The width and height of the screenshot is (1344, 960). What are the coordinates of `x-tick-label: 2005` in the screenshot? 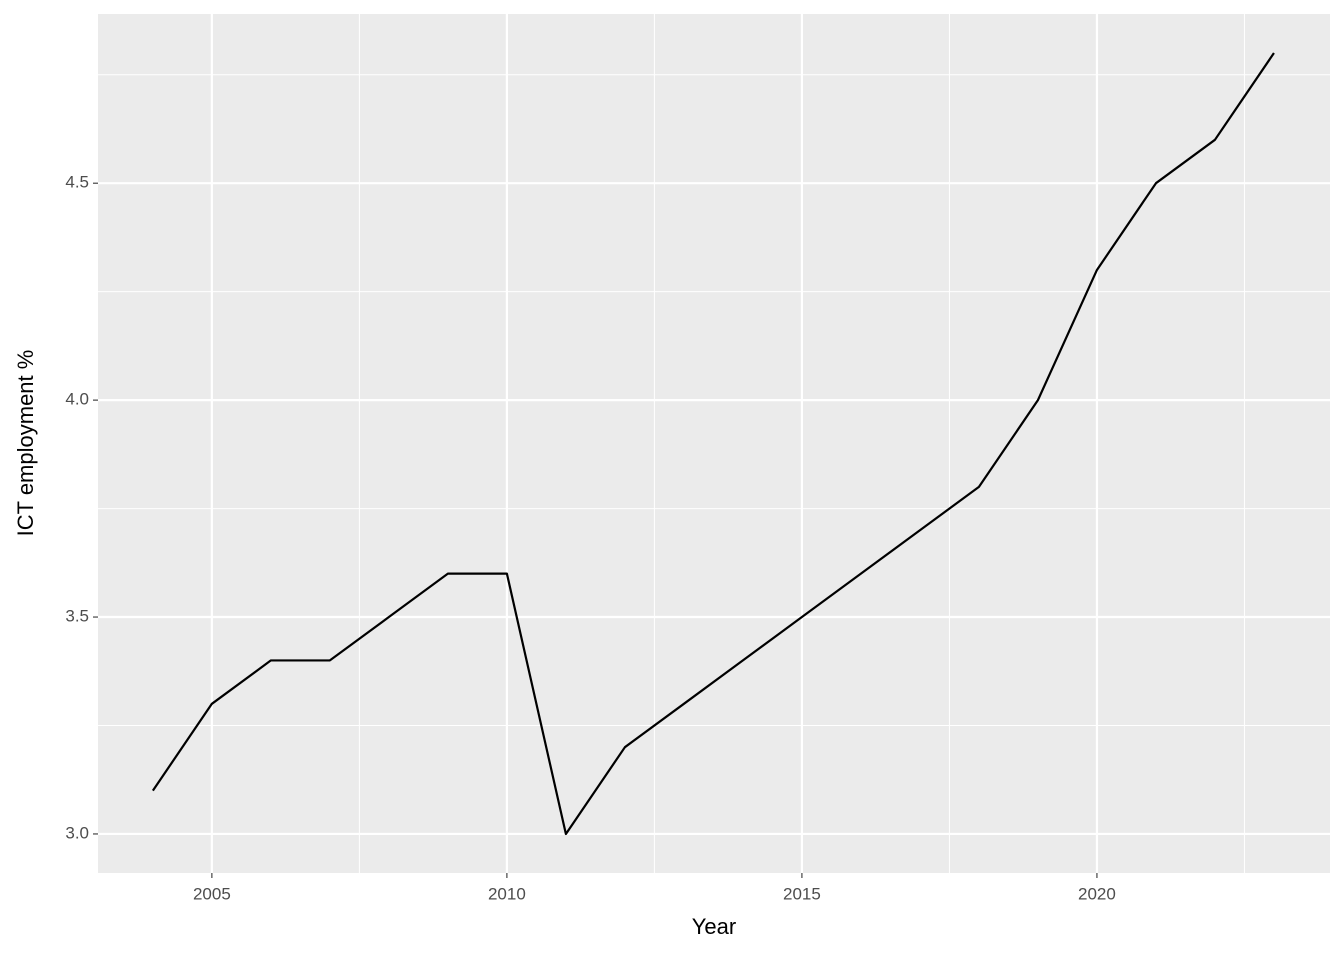 It's located at (212, 893).